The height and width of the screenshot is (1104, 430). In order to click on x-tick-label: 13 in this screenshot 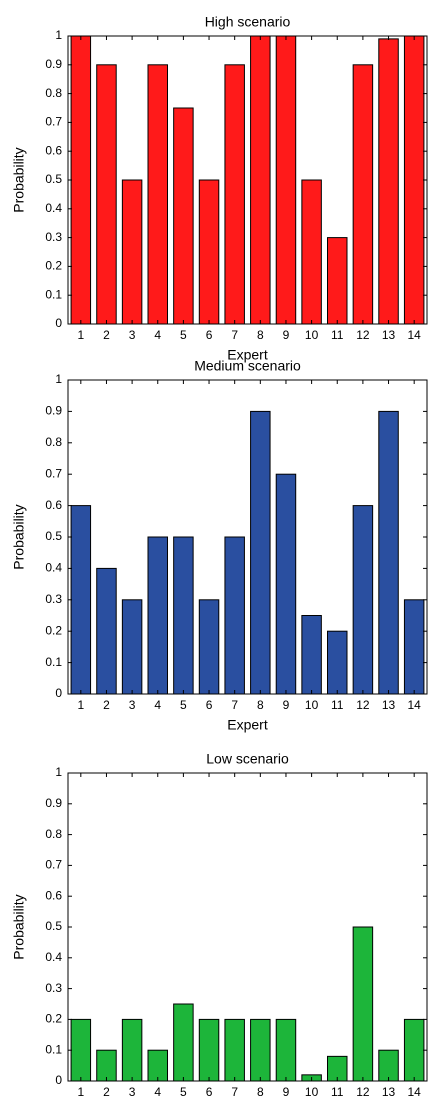, I will do `click(389, 1092)`.